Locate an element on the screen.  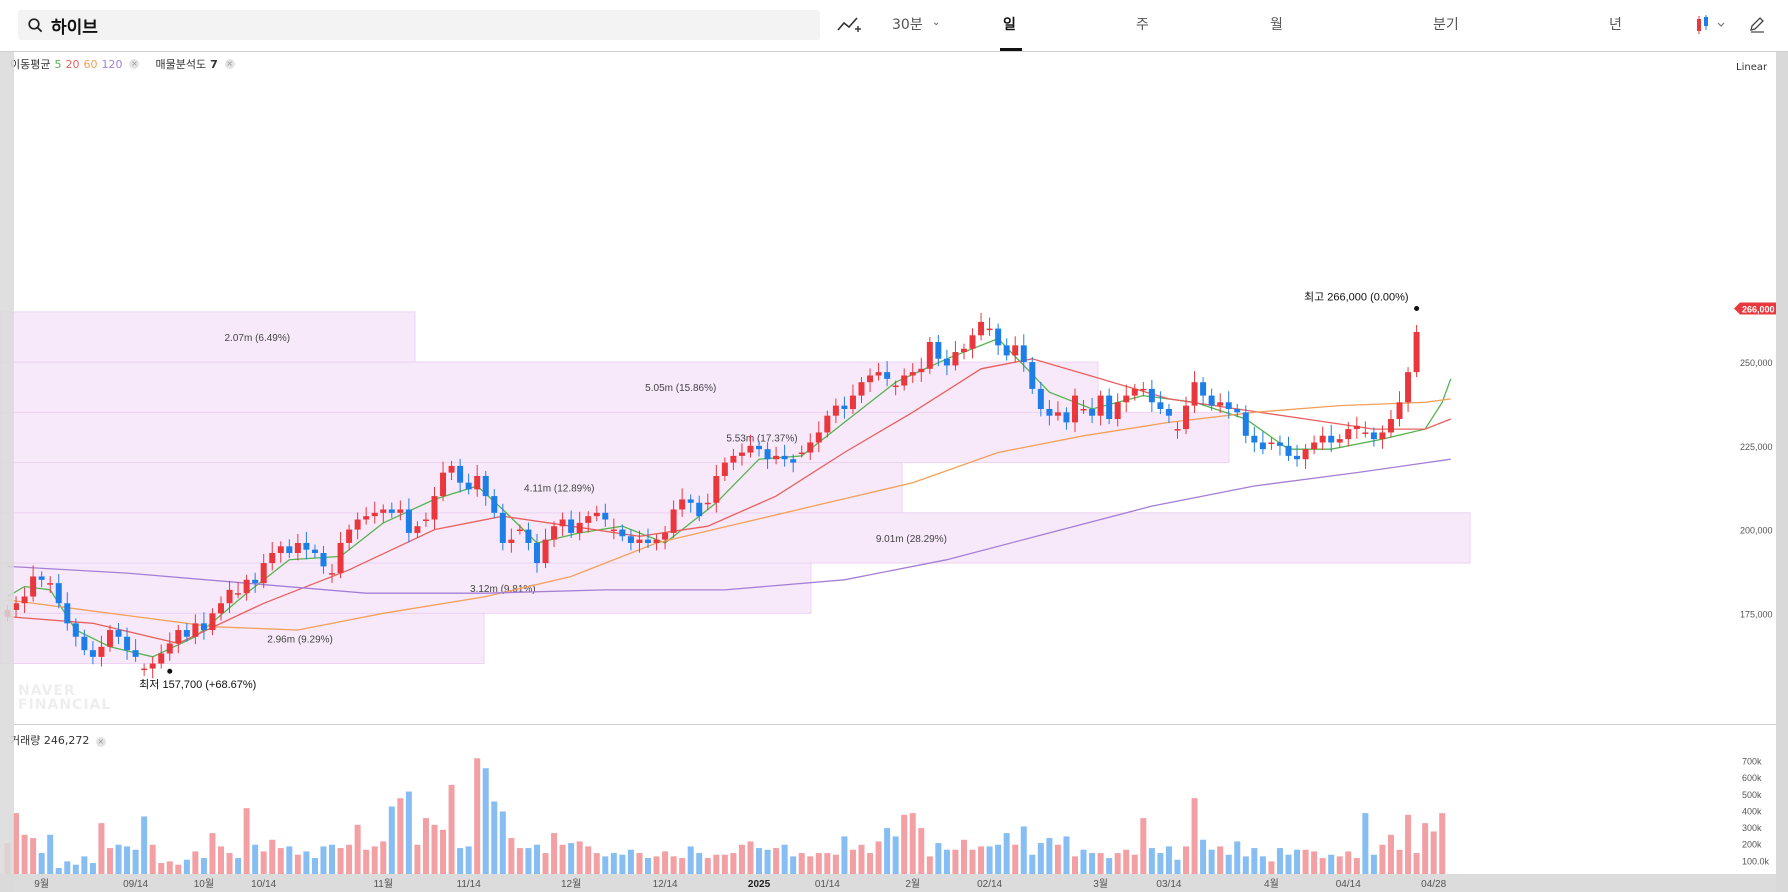
remove-vp-icon: × is located at coordinates (229, 64).